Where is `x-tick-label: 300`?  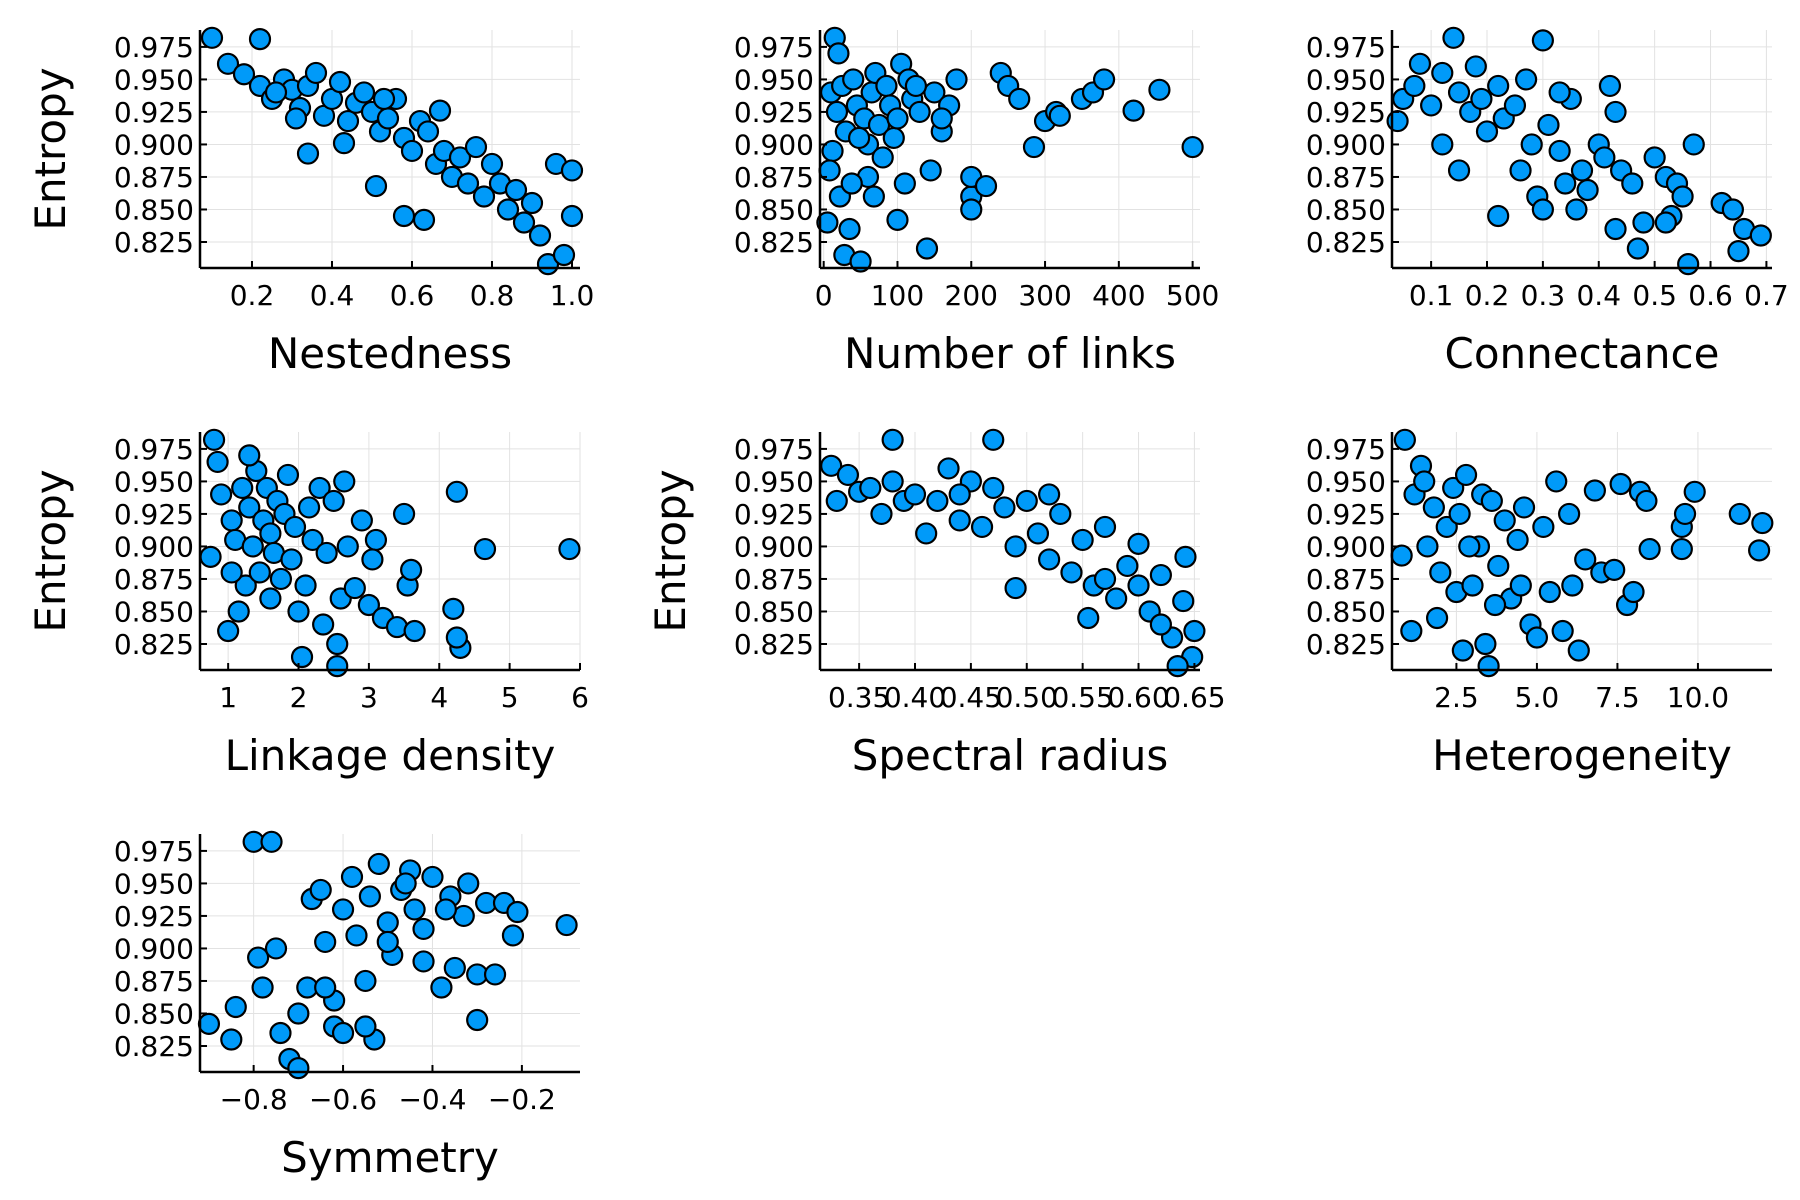 x-tick-label: 300 is located at coordinates (1044, 295).